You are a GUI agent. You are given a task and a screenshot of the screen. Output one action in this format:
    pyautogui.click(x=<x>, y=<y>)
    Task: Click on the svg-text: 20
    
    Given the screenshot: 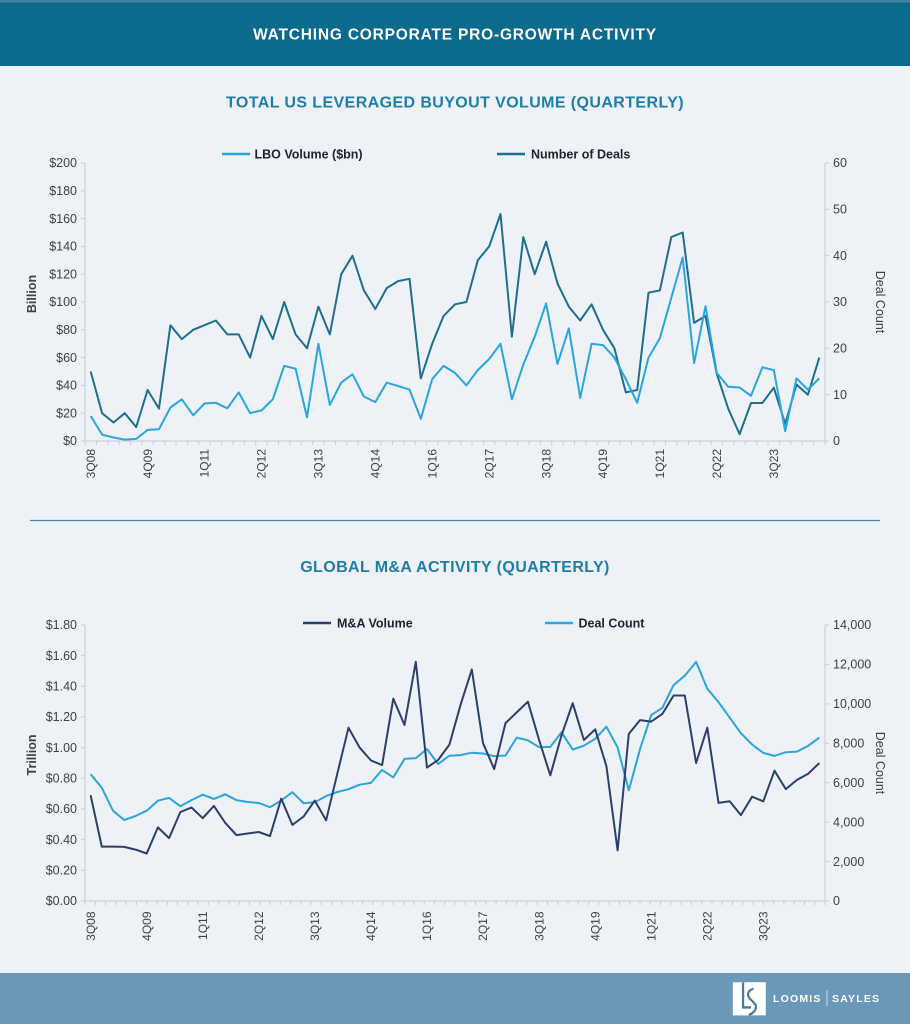 What is the action you would take?
    pyautogui.click(x=840, y=349)
    